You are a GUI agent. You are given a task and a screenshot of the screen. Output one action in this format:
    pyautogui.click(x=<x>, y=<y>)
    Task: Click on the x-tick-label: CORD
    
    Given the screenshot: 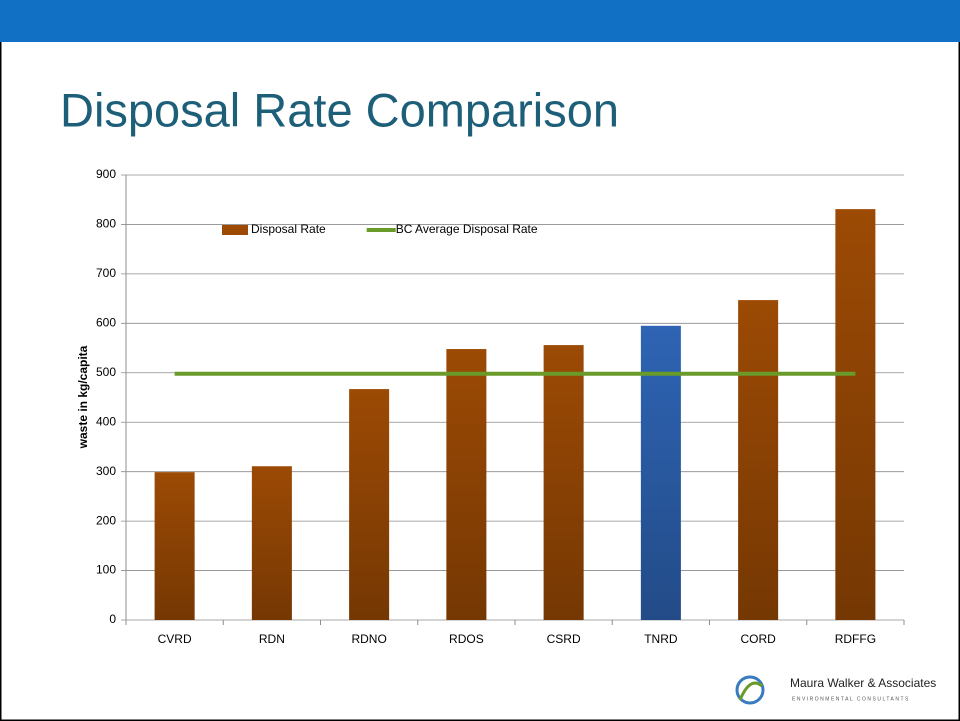 What is the action you would take?
    pyautogui.click(x=758, y=639)
    